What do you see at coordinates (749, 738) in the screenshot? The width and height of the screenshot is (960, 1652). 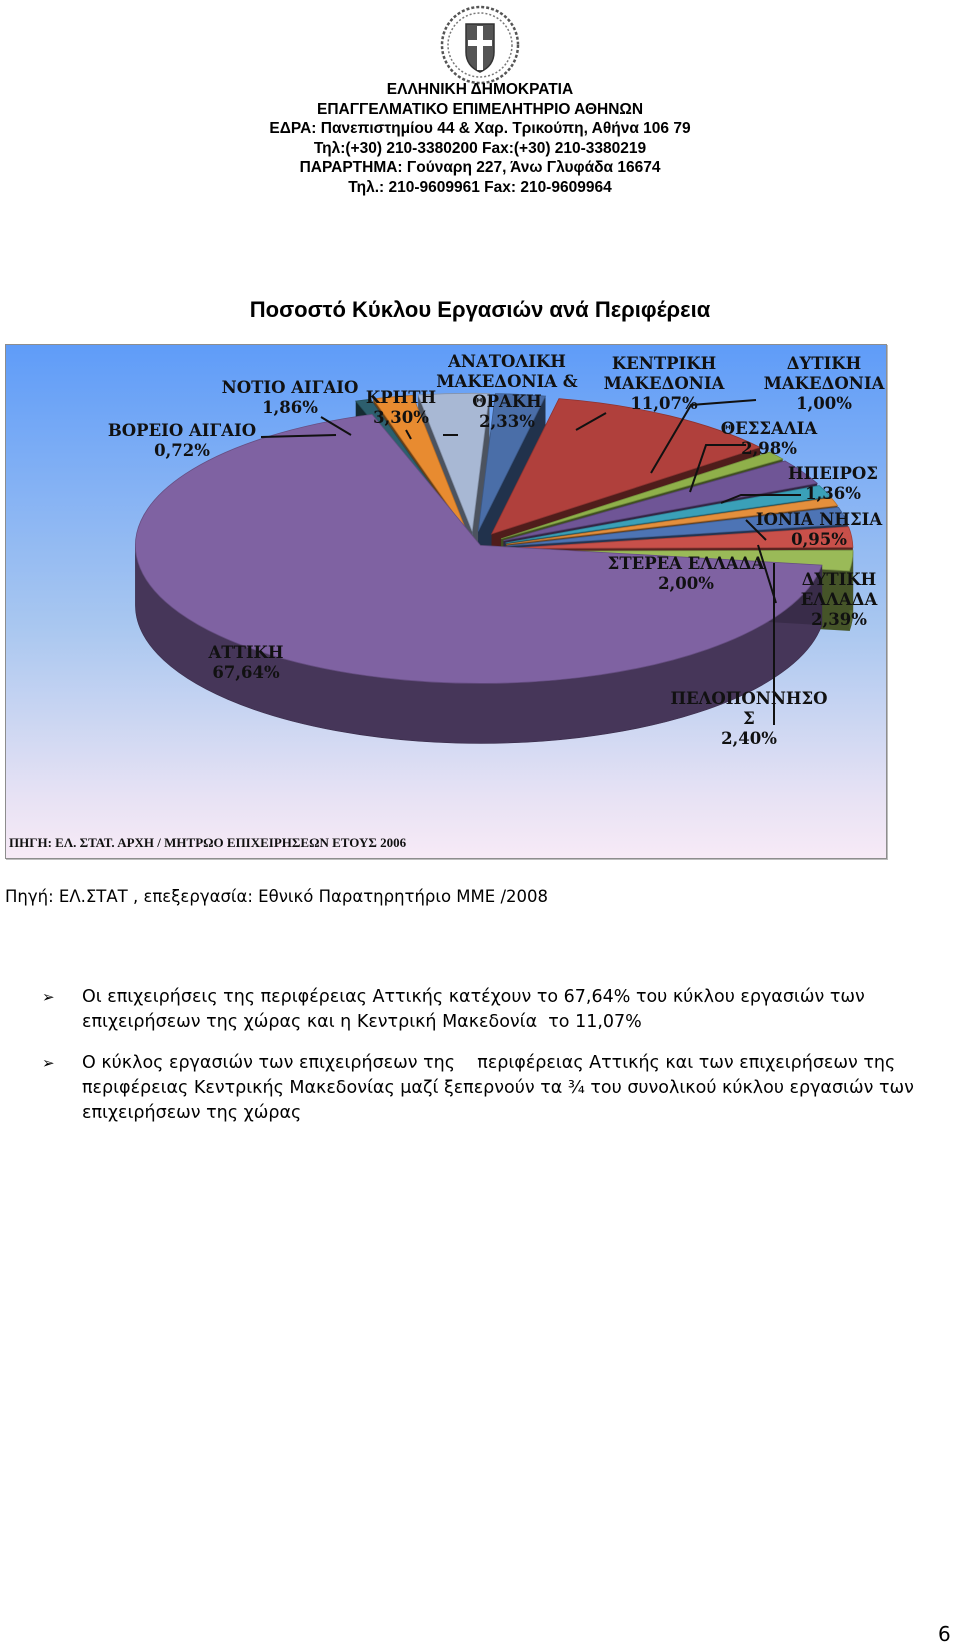 I see `label-text: 2,40%` at bounding box center [749, 738].